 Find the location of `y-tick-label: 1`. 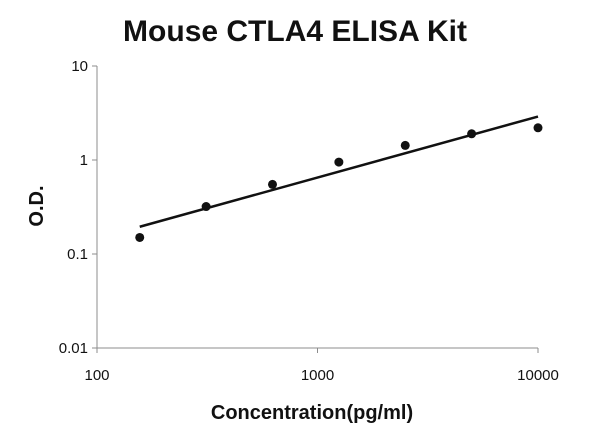

y-tick-label: 1 is located at coordinates (84, 160).